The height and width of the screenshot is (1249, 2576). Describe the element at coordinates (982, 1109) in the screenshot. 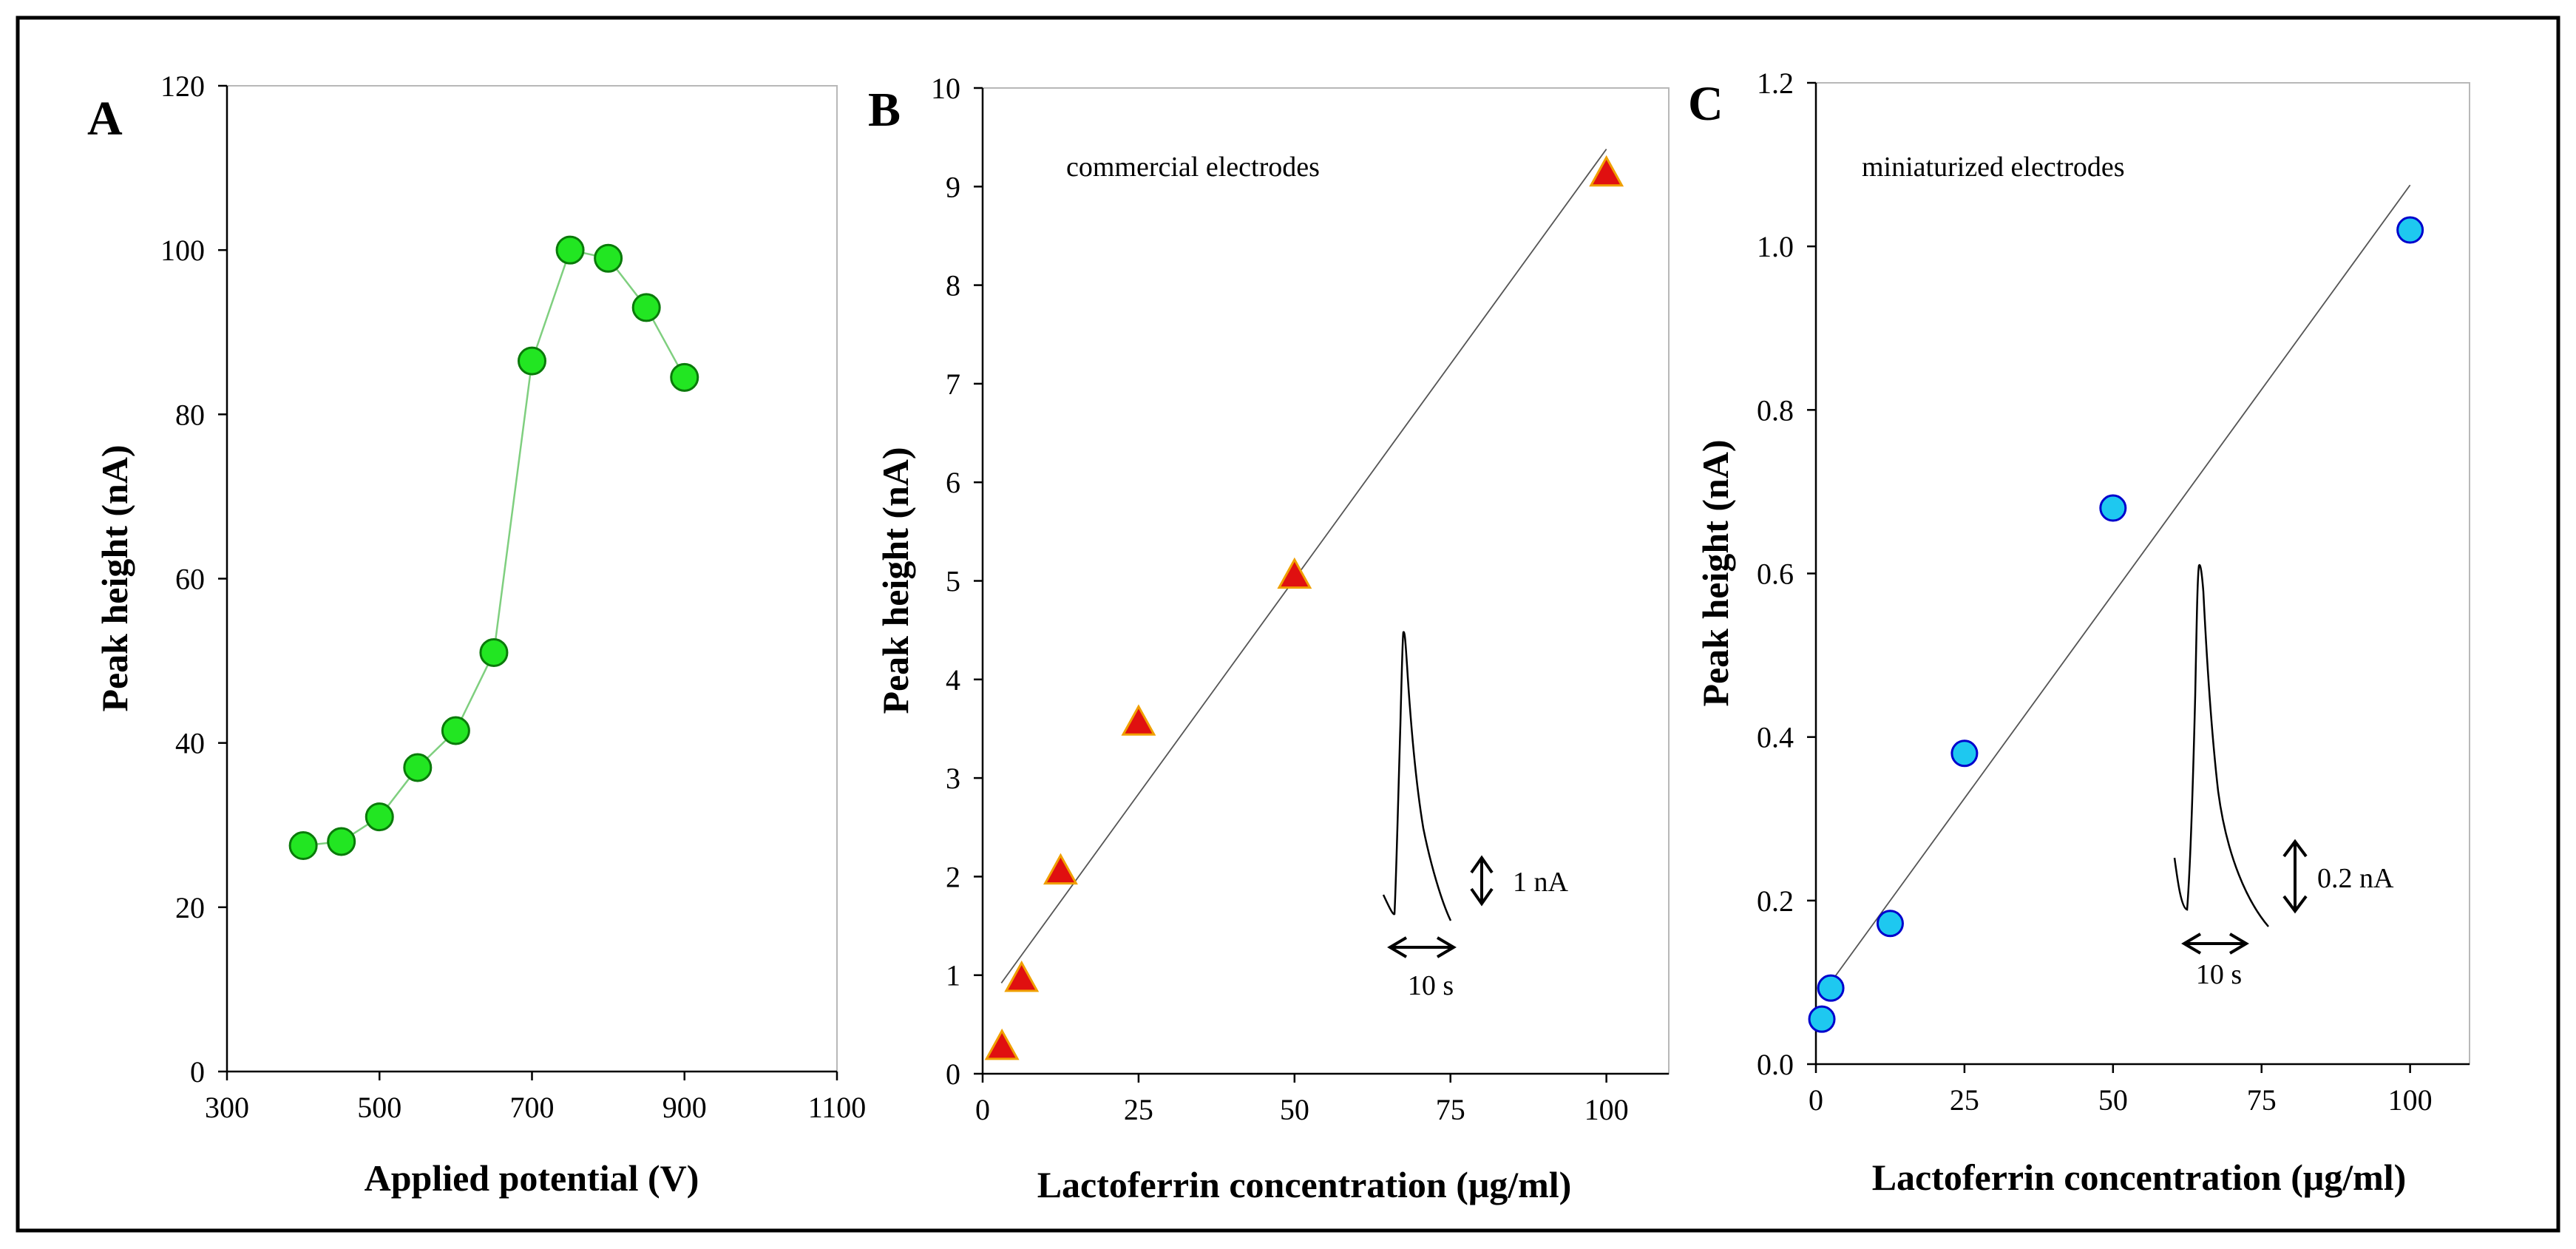

I see `panel-b-x-tick-label: 0` at that location.